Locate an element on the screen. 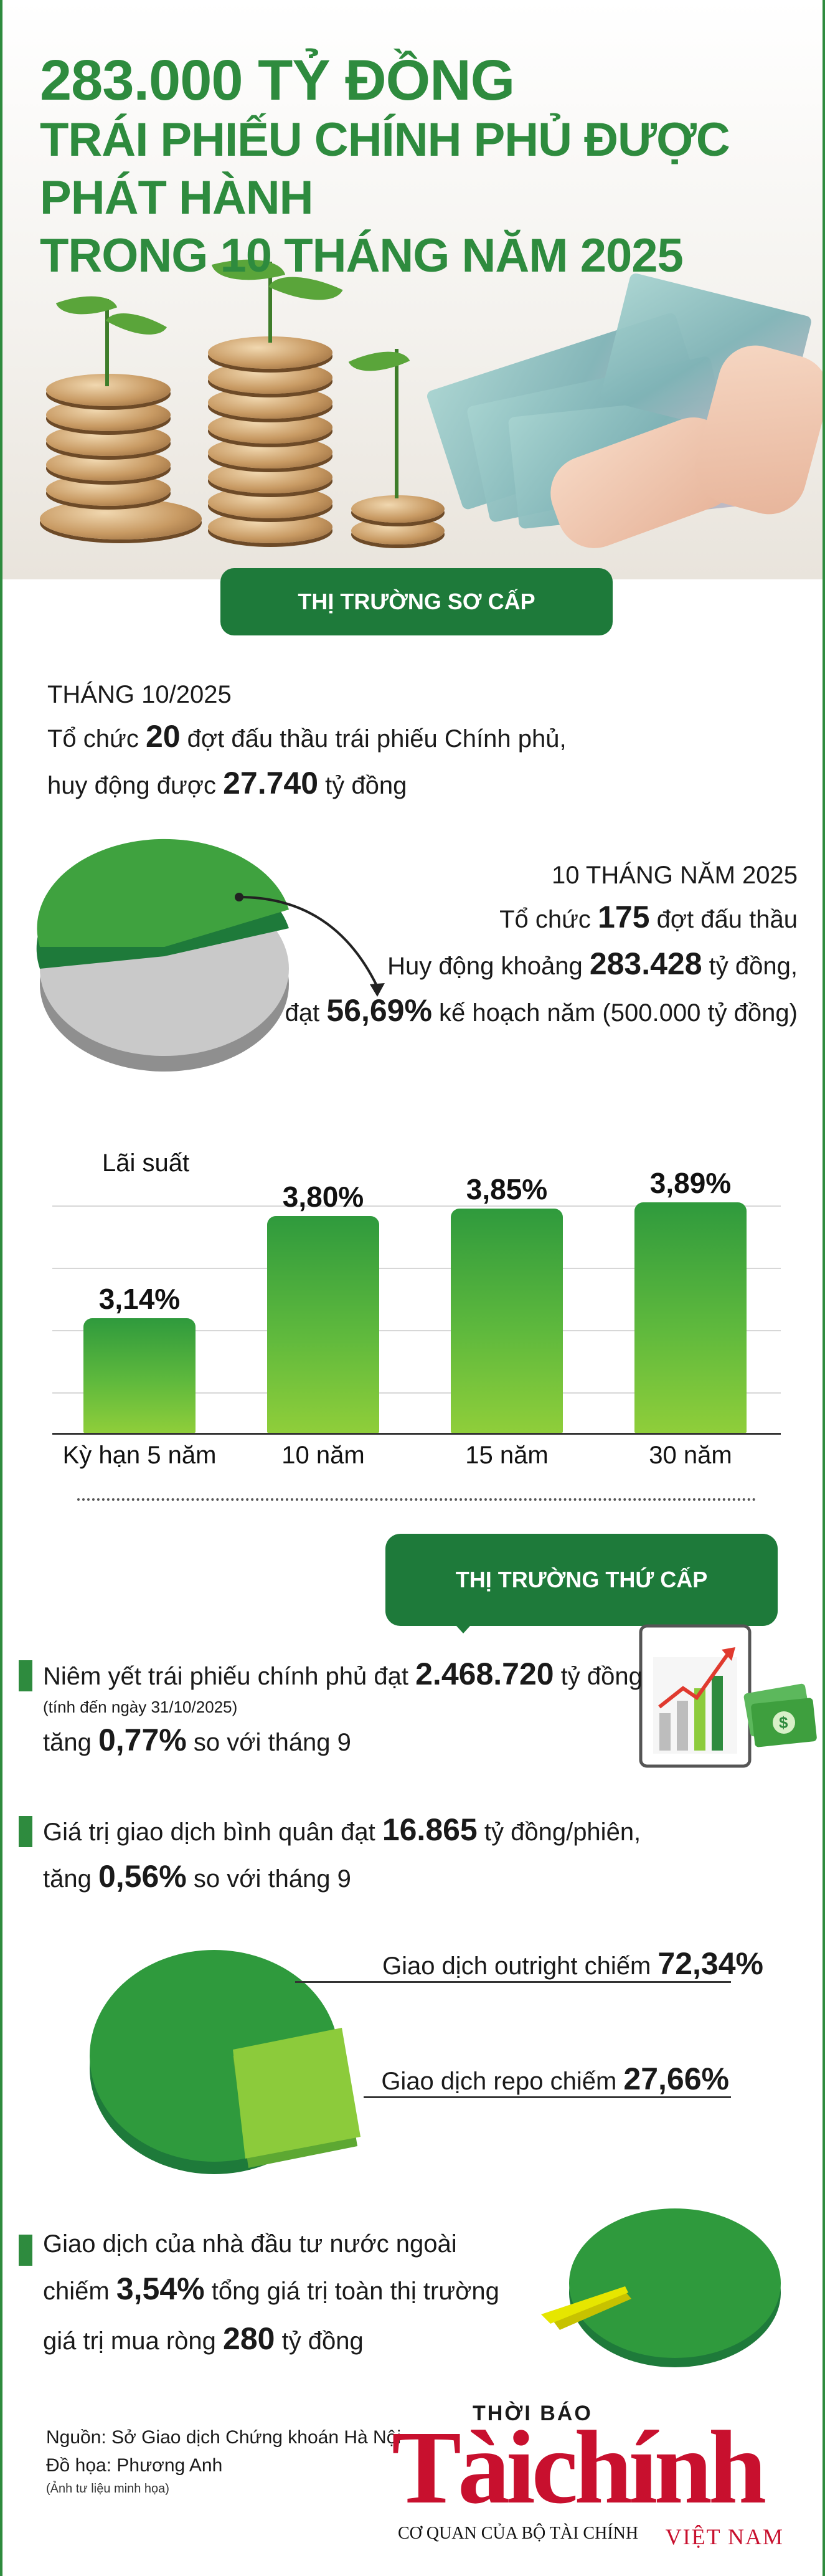  bar-value-label: 3,80% is located at coordinates (323, 1197).